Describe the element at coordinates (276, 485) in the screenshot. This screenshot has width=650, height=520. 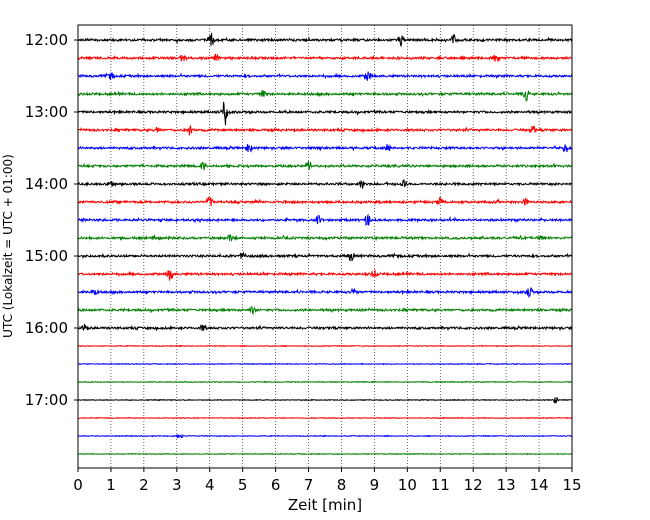
I see `x-tick-label: 6` at that location.